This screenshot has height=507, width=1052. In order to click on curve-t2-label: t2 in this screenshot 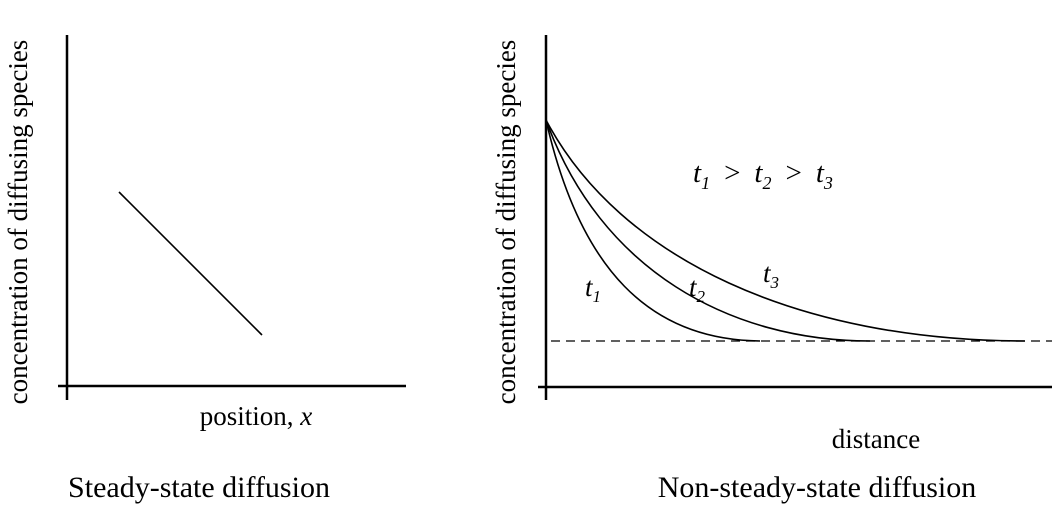, I will do `click(697, 289)`.